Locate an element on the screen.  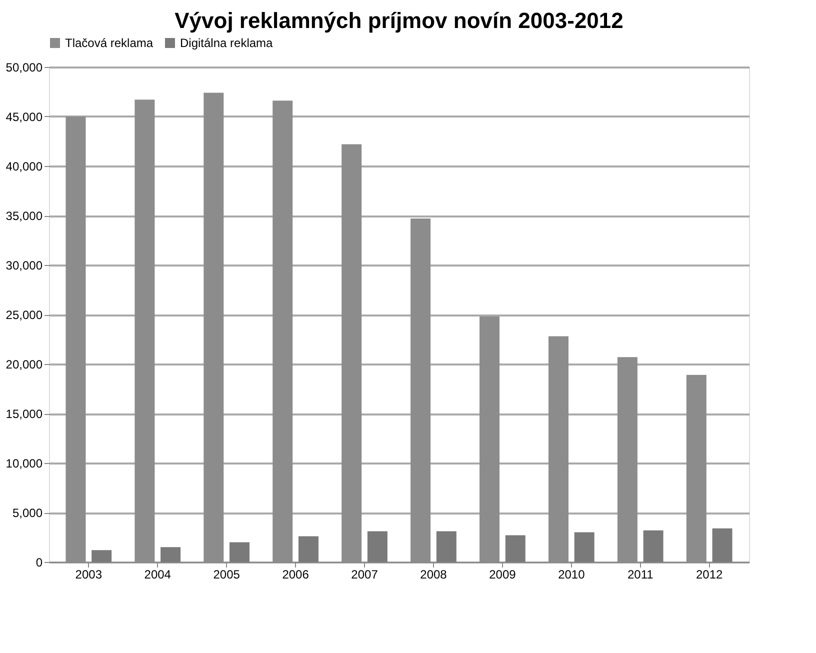
legend-label: Digitálna reklama is located at coordinates (227, 43).